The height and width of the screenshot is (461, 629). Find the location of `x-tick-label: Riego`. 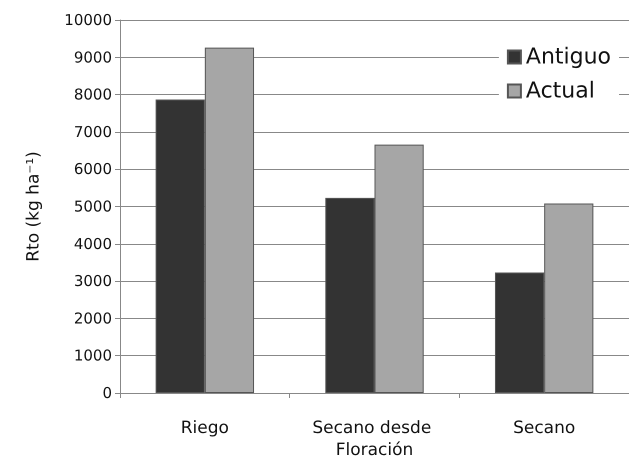

x-tick-label: Riego is located at coordinates (204, 428).